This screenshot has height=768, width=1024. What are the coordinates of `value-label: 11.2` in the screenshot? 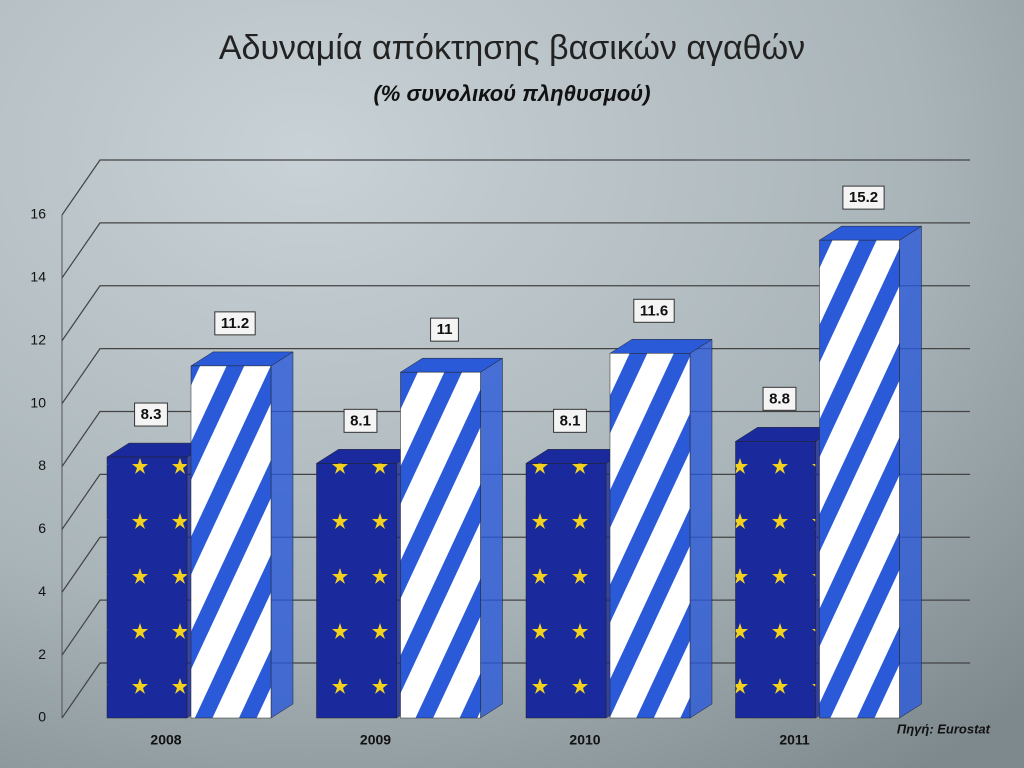 It's located at (235, 323).